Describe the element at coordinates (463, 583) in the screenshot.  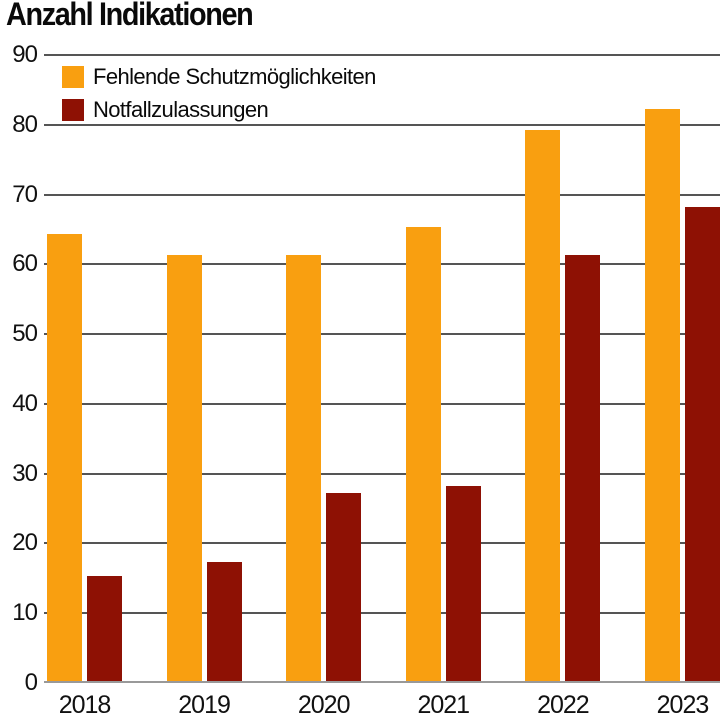
I see `darkred-bar-2021` at that location.